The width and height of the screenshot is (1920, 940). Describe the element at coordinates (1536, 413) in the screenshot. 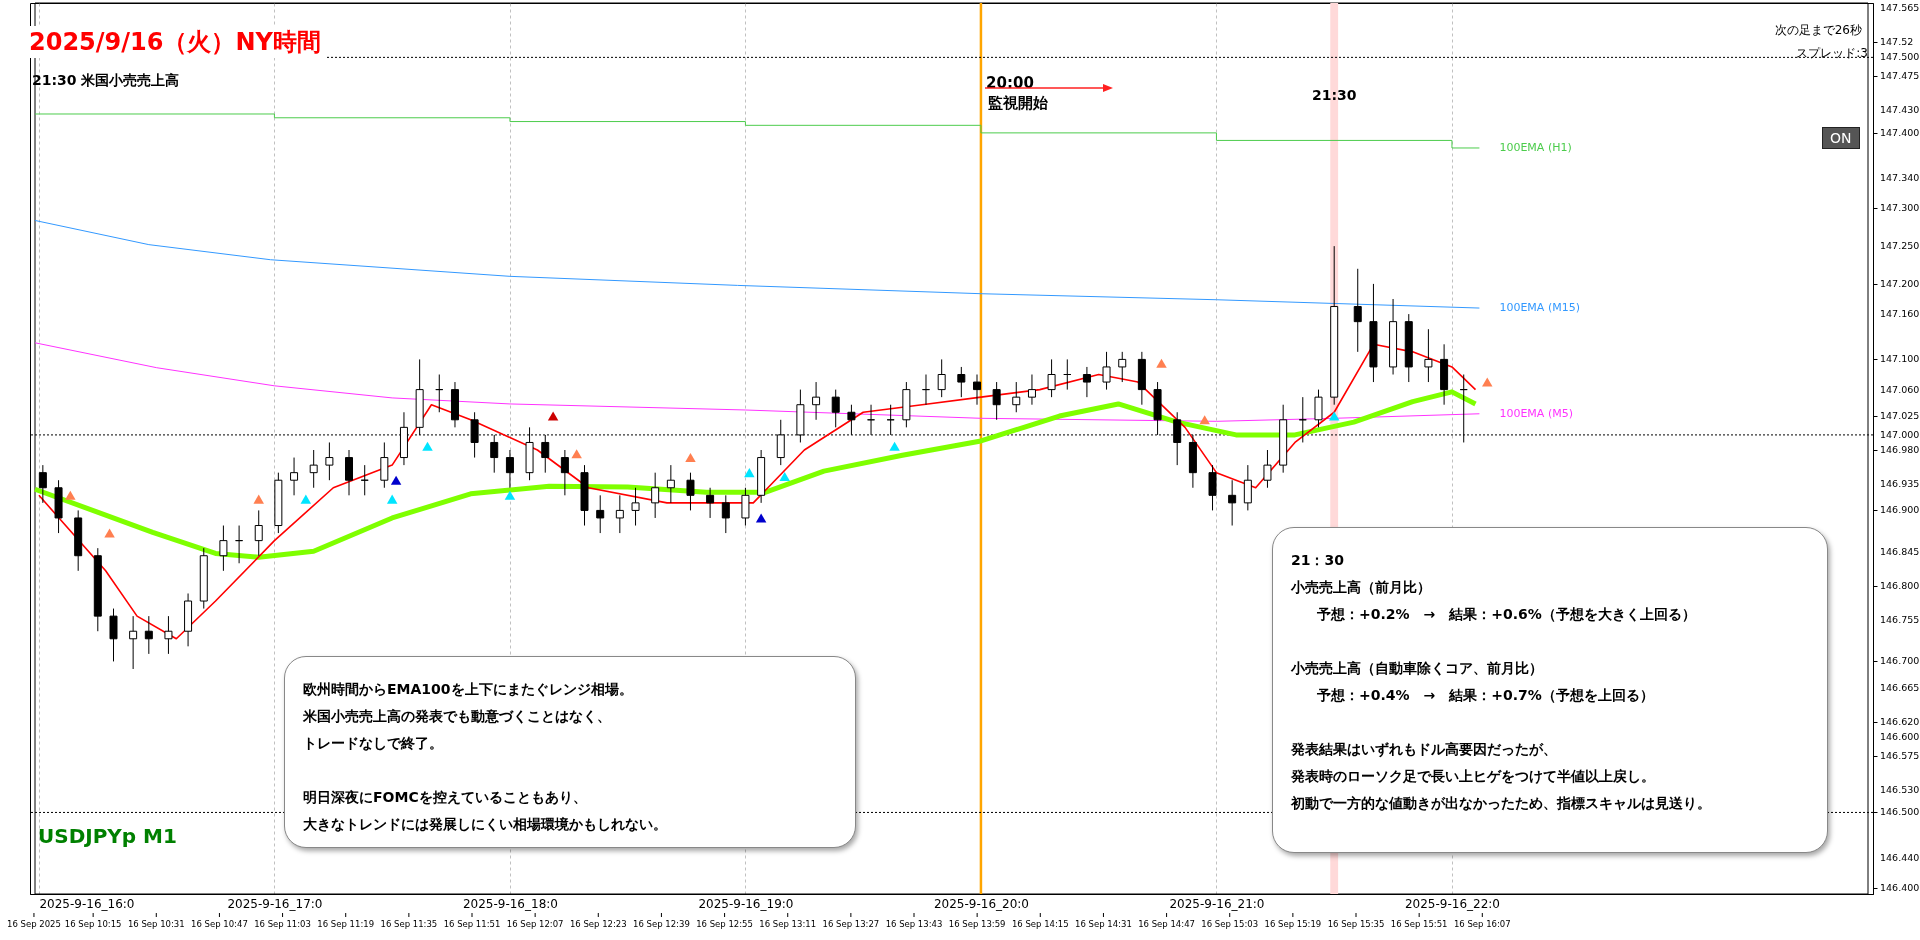

I see `series-label: 100EMA (M5)` at that location.